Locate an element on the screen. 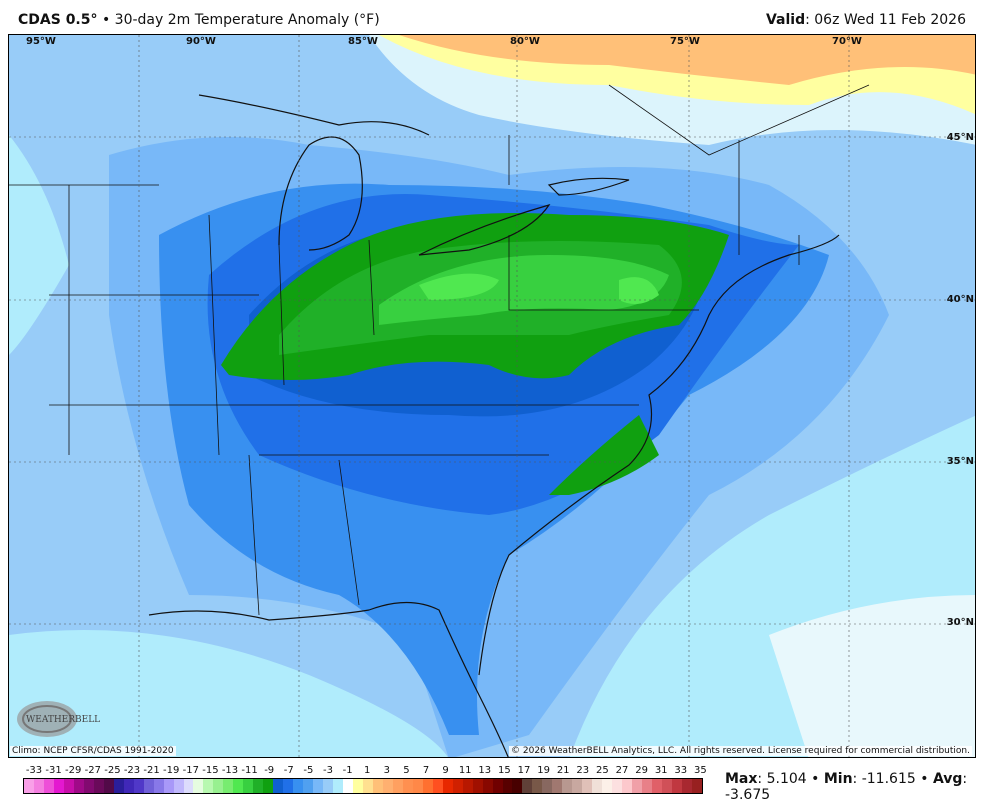 The height and width of the screenshot is (808, 984). colorbar-label: -3 is located at coordinates (328, 770).